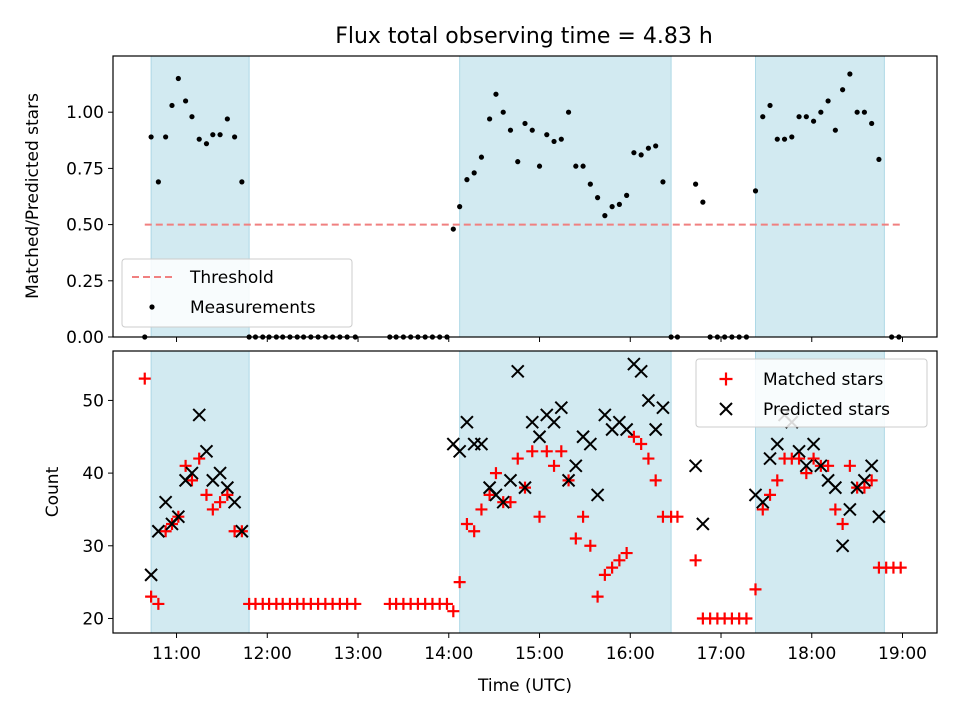 This screenshot has width=960, height=720. What do you see at coordinates (93, 401) in the screenshot?
I see `bottom-y-tick-label: 50` at bounding box center [93, 401].